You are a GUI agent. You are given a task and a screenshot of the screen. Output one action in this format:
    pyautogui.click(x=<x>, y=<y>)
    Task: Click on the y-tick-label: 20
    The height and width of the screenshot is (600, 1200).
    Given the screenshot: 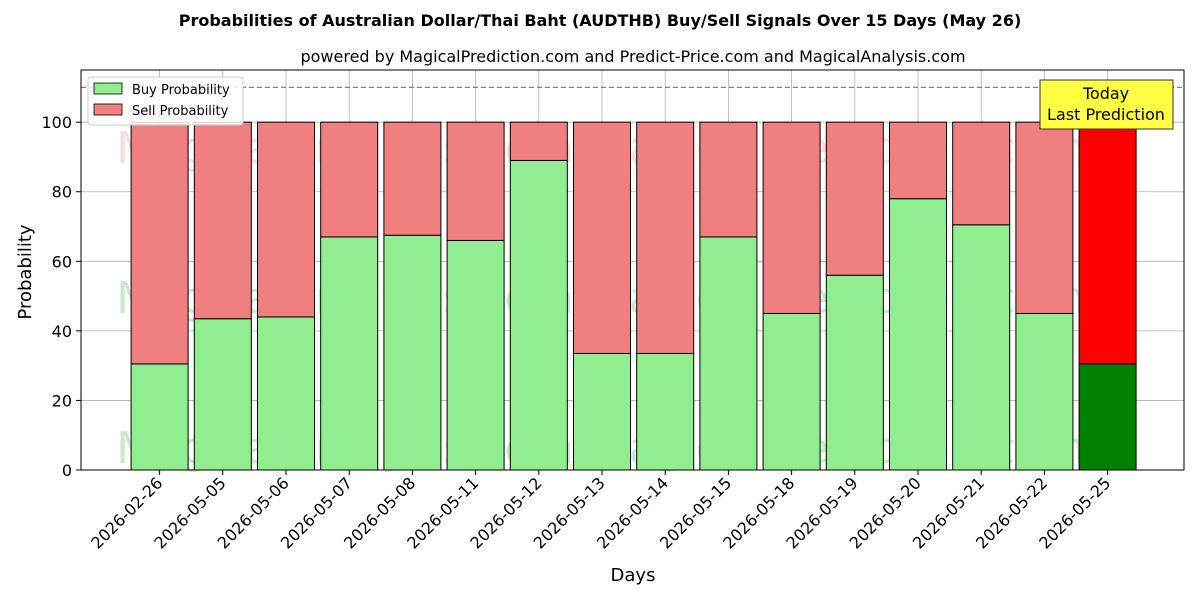 What is the action you would take?
    pyautogui.click(x=62, y=400)
    